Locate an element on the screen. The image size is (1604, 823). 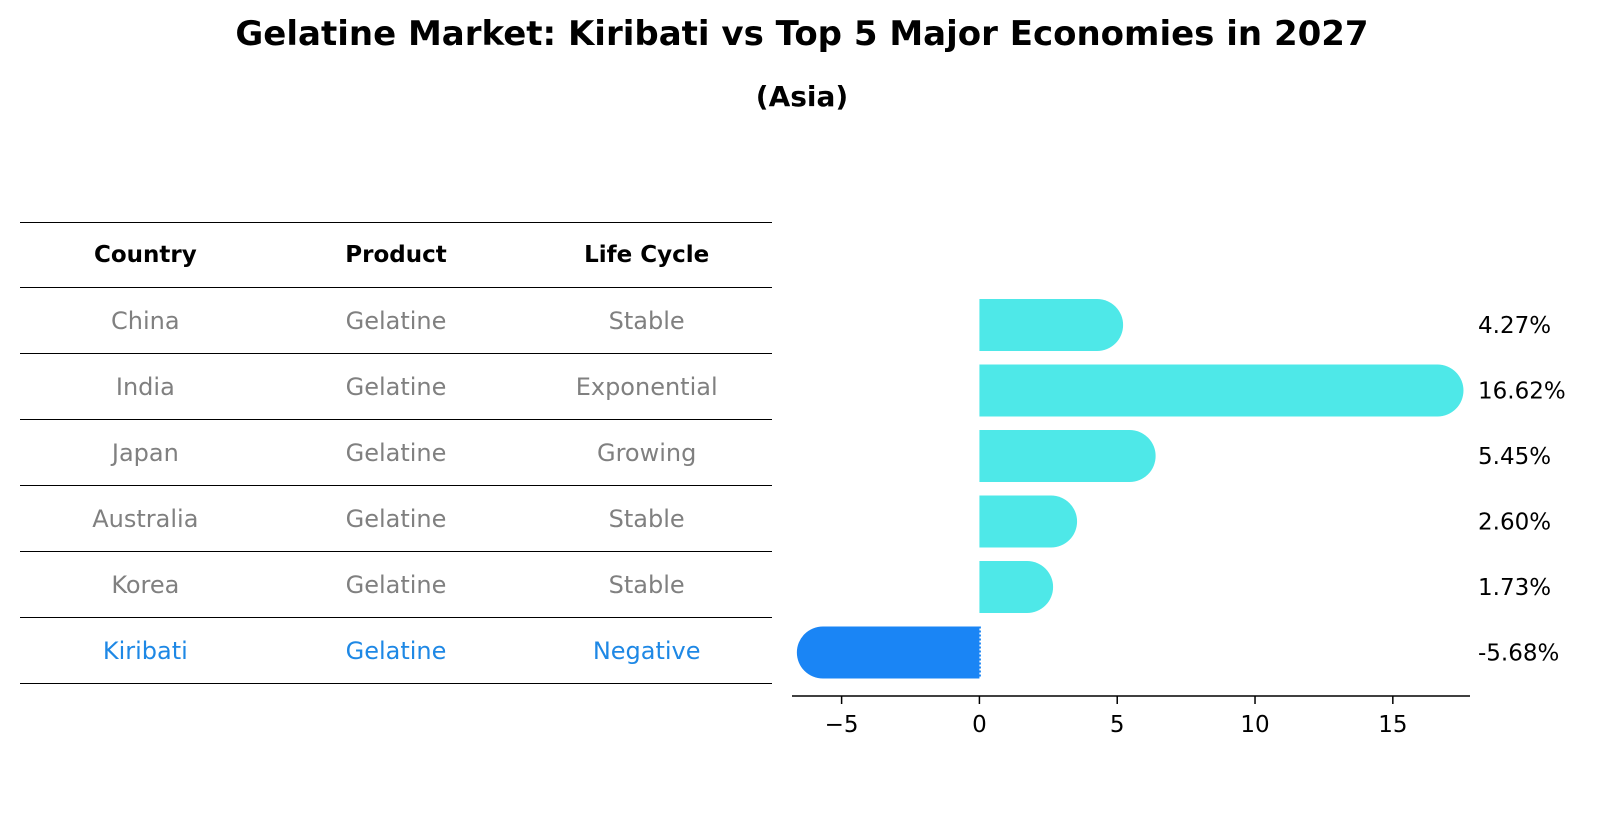
table-row: Australia Gelatine Stable is located at coordinates (396, 519).